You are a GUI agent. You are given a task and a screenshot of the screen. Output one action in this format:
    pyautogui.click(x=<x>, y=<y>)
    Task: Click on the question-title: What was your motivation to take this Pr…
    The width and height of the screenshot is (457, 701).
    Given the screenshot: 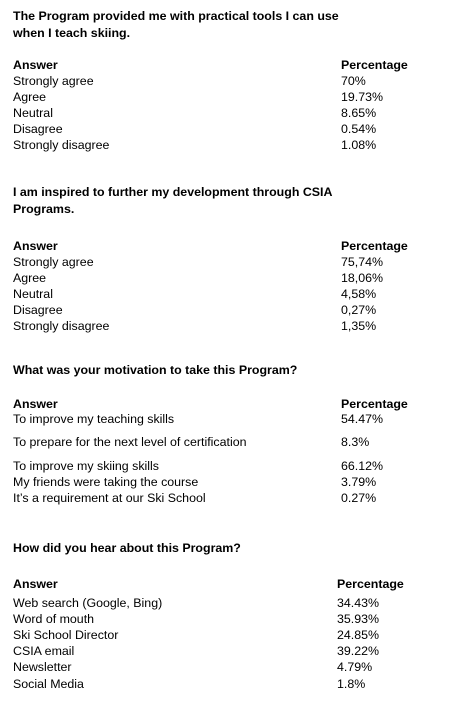 What is the action you would take?
    pyautogui.click(x=155, y=370)
    